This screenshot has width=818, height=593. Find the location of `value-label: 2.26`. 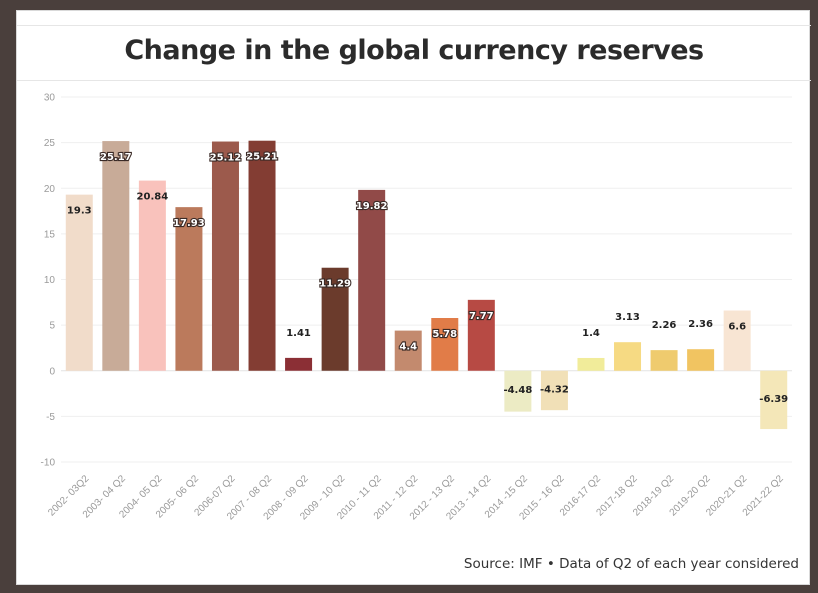

value-label: 2.26 is located at coordinates (664, 325).